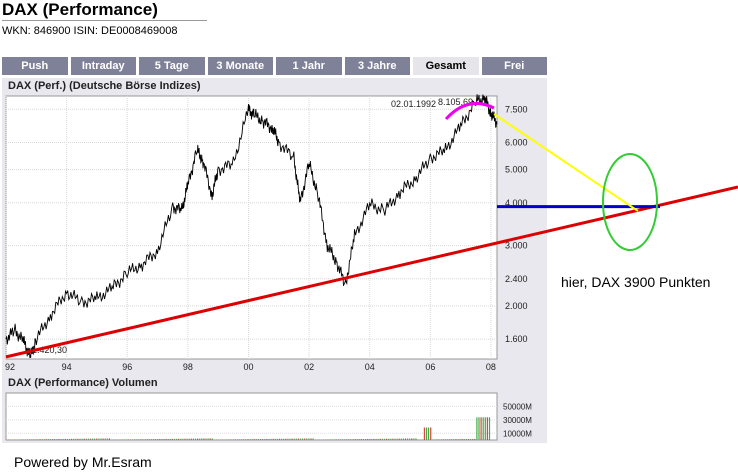 The width and height of the screenshot is (738, 475). I want to click on tab-3-monate: 3 Monate, so click(240, 66).